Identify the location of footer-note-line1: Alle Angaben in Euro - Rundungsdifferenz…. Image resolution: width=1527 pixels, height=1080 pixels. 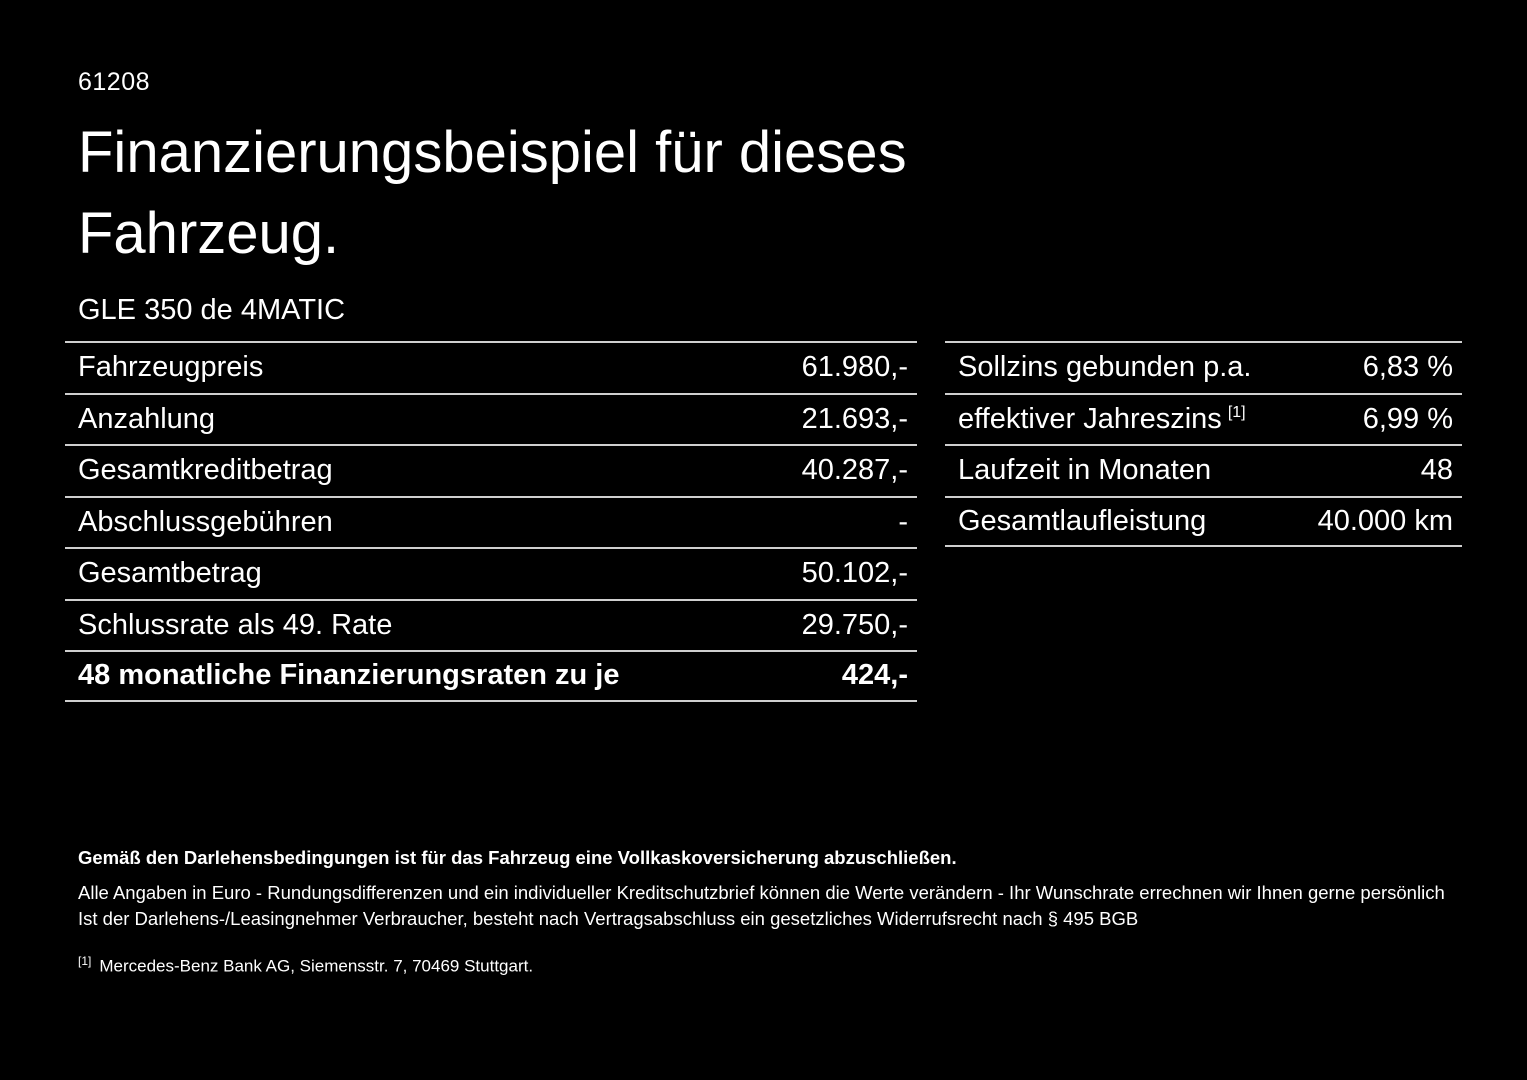
(761, 892).